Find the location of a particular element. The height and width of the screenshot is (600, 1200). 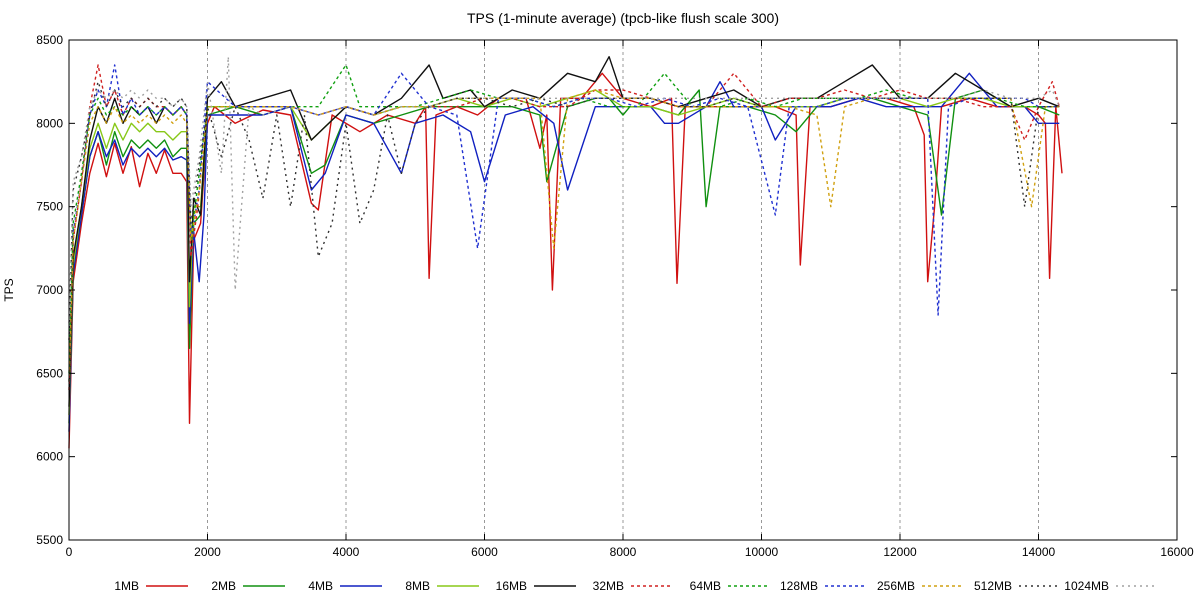

y-tick-label-8000: 8000 is located at coordinates (49, 123).